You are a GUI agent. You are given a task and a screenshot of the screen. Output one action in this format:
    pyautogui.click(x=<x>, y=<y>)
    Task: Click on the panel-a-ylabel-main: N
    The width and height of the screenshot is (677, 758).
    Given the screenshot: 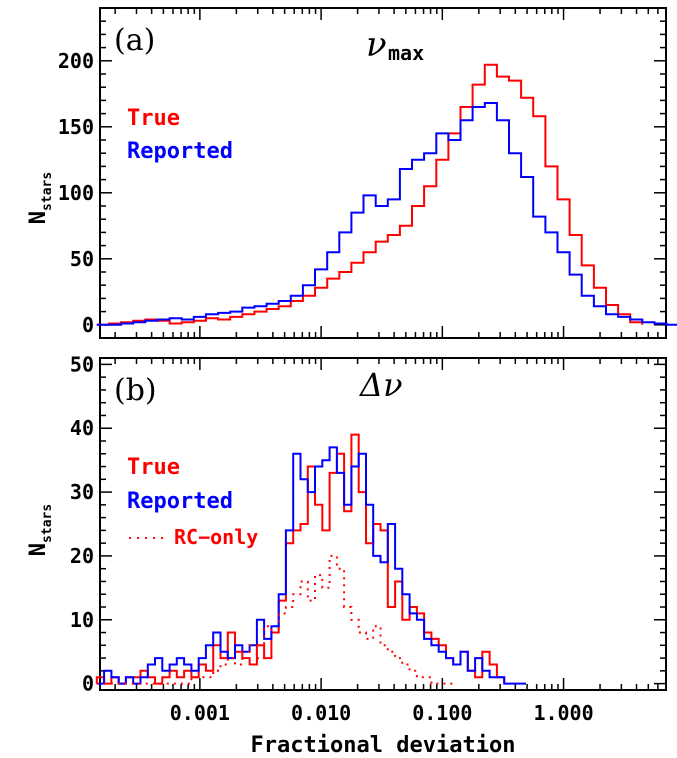 What is the action you would take?
    pyautogui.click(x=38, y=217)
    